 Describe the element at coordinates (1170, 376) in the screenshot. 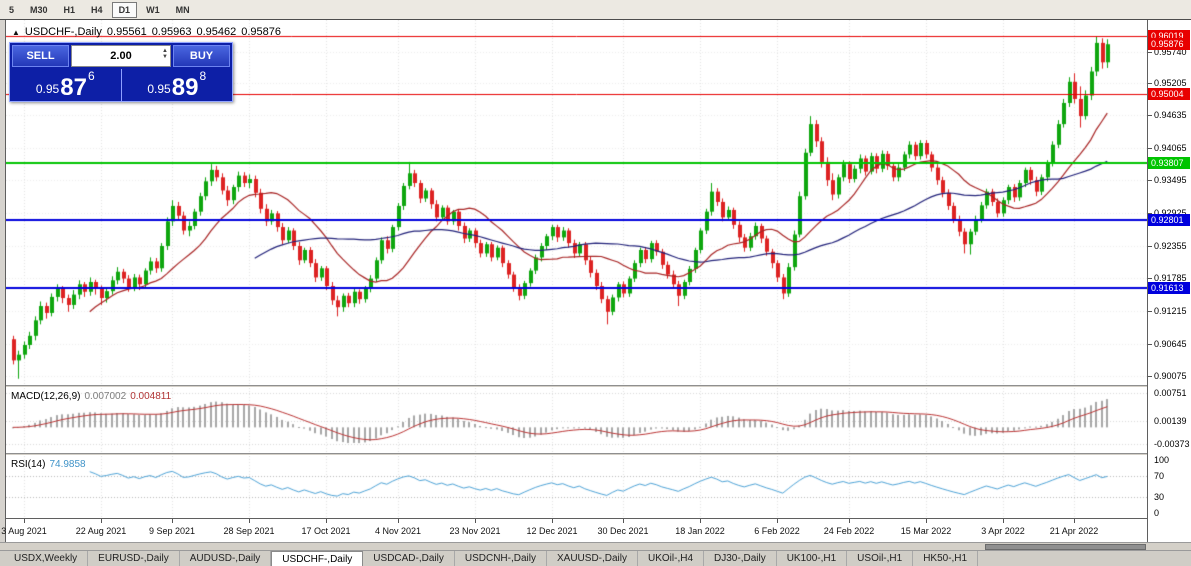

I see `price-axis-label: 0.90075` at that location.